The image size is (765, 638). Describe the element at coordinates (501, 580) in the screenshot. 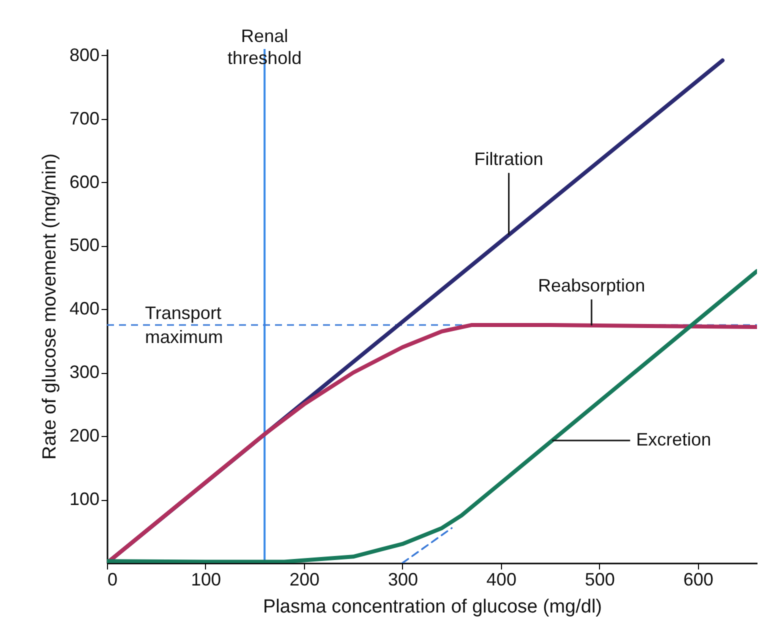

I see `x-tick-label: 400` at that location.